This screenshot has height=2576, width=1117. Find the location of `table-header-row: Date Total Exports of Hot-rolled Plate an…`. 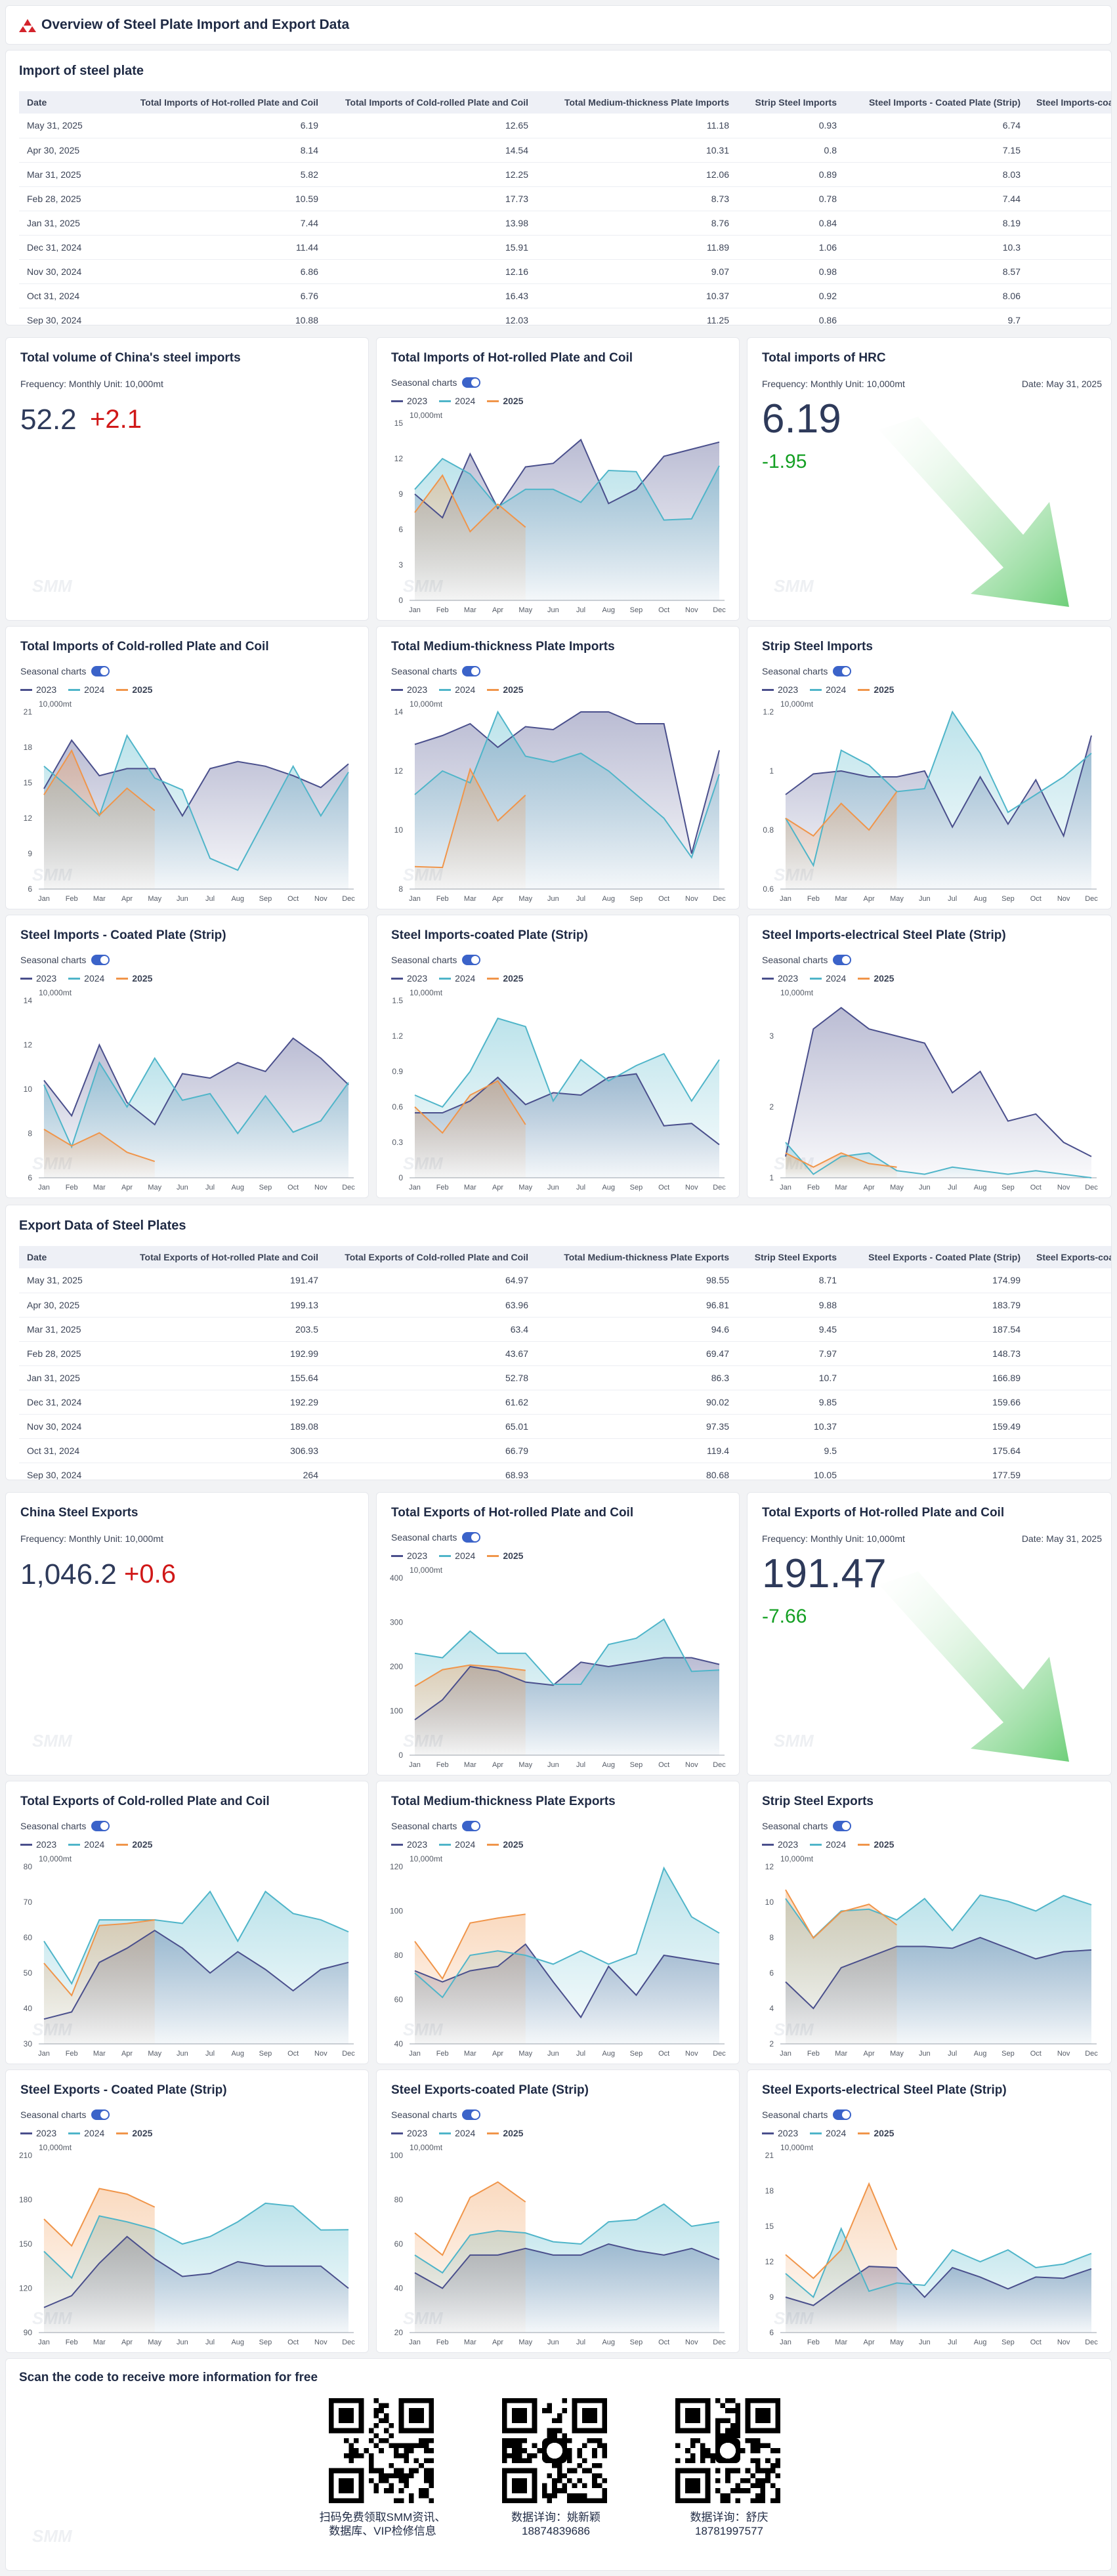

table-header-row: Date Total Exports of Hot-rolled Plate an… is located at coordinates (565, 1257).